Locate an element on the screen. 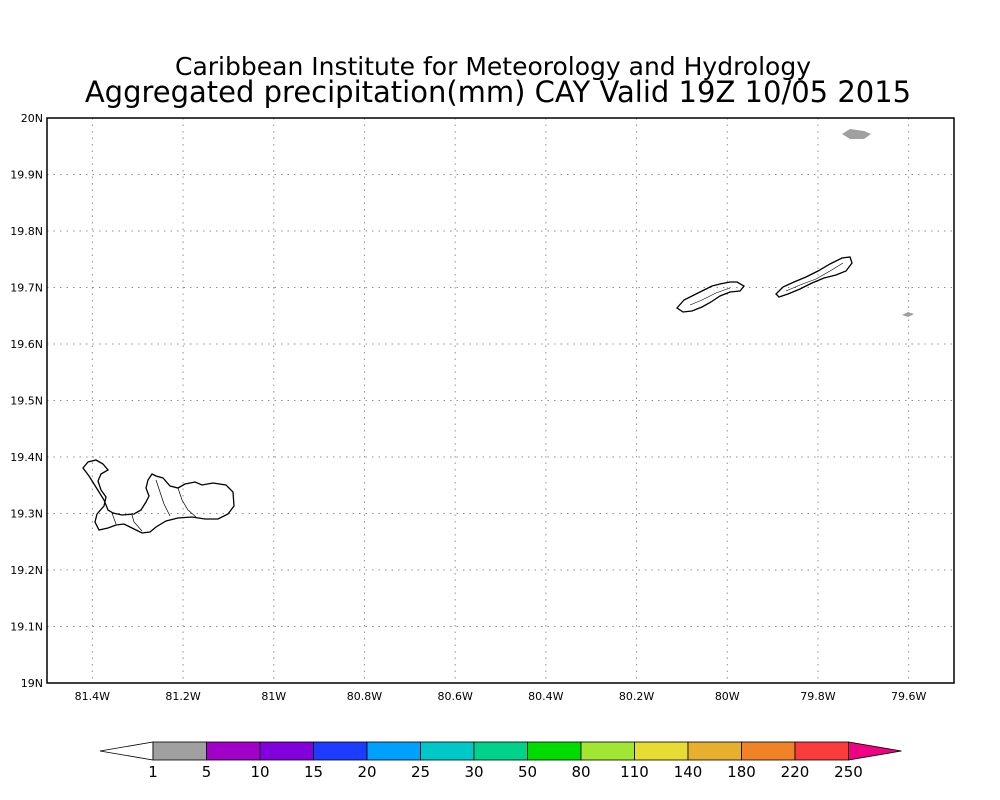 The width and height of the screenshot is (1000, 800). lat-tick-label: 19.1N is located at coordinates (26, 627).